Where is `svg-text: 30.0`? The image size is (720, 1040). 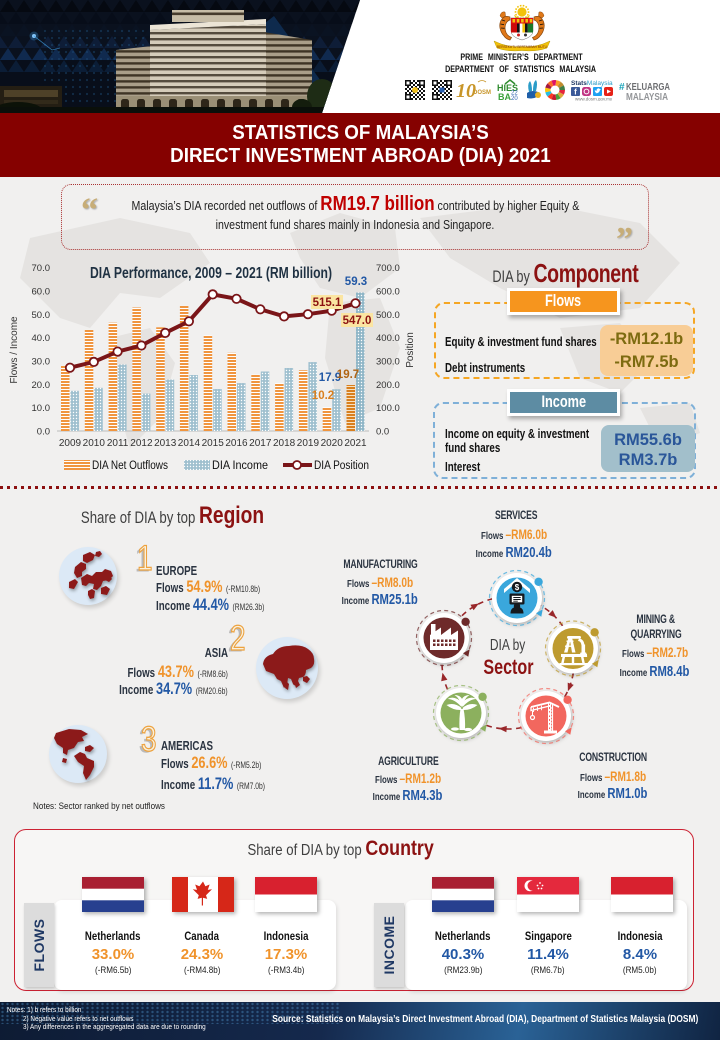 svg-text: 30.0 is located at coordinates (41, 362).